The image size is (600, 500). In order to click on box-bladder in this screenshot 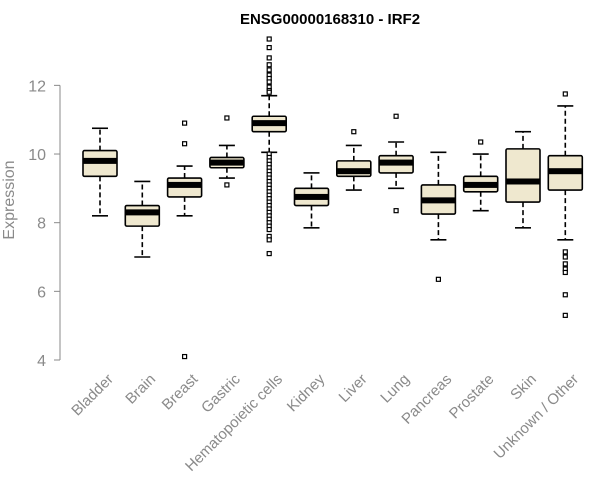, I will do `click(100, 172)`.